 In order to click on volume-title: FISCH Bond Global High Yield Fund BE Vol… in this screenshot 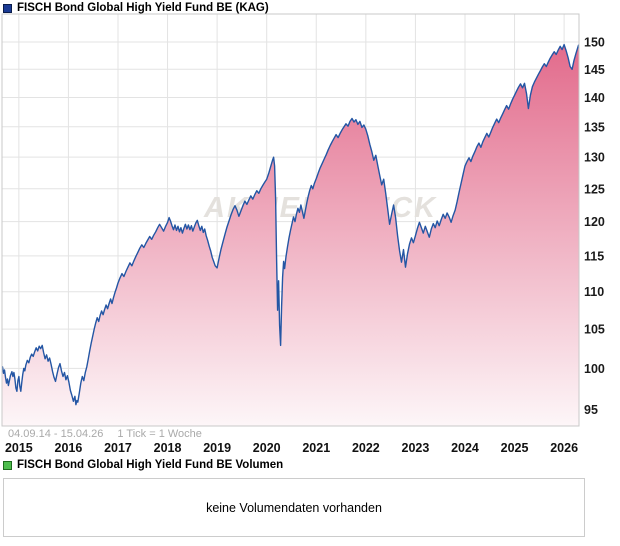, I will do `click(150, 465)`.